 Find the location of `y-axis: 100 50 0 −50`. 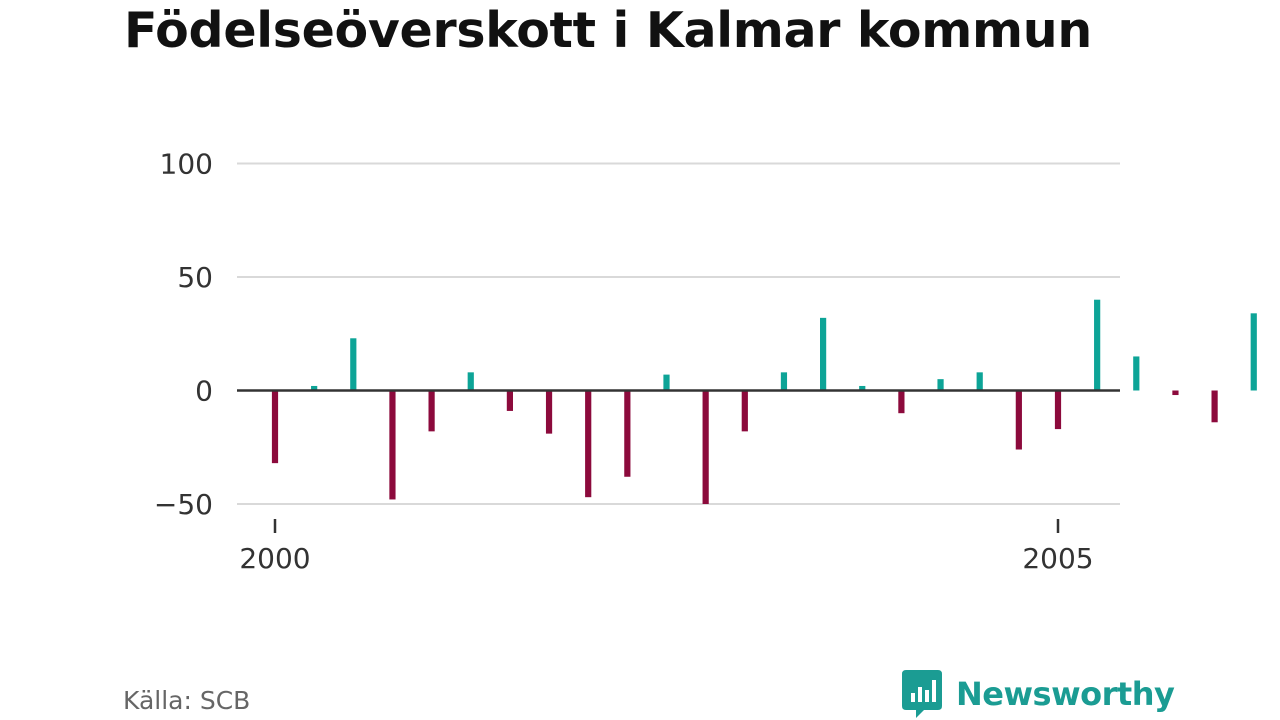

y-axis: 100 50 0 −50 is located at coordinates (183, 335).